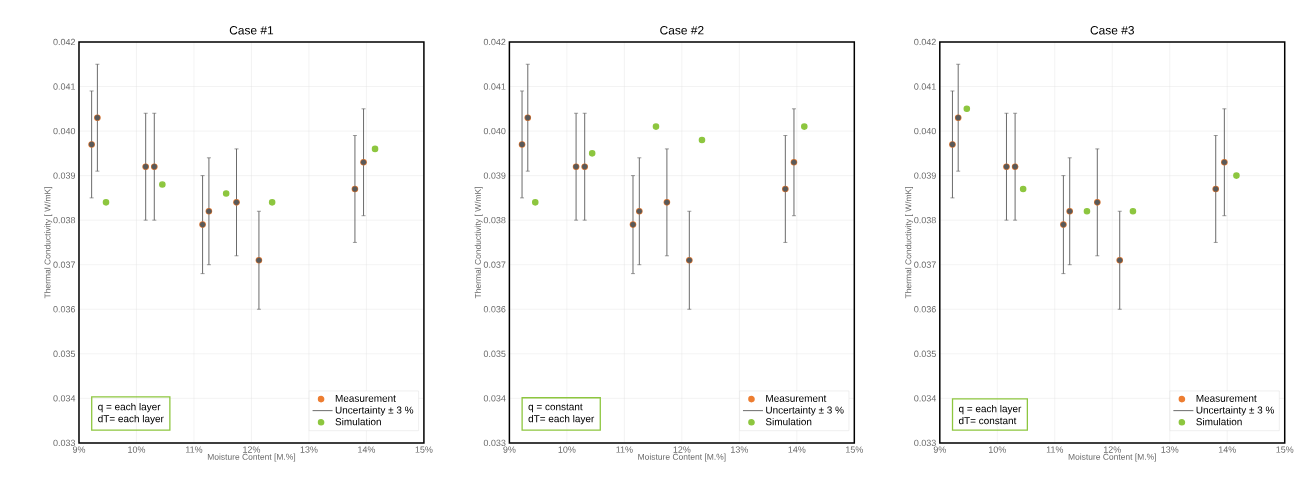 The image size is (1297, 488). What do you see at coordinates (1112, 30) in the screenshot?
I see `chart-title: Case #3` at bounding box center [1112, 30].